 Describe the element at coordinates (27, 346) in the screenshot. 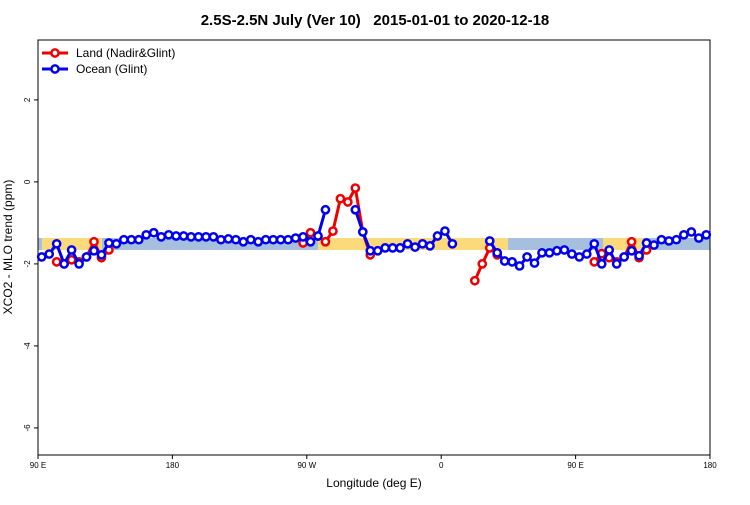

I see `y-tick-label: -4` at that location.